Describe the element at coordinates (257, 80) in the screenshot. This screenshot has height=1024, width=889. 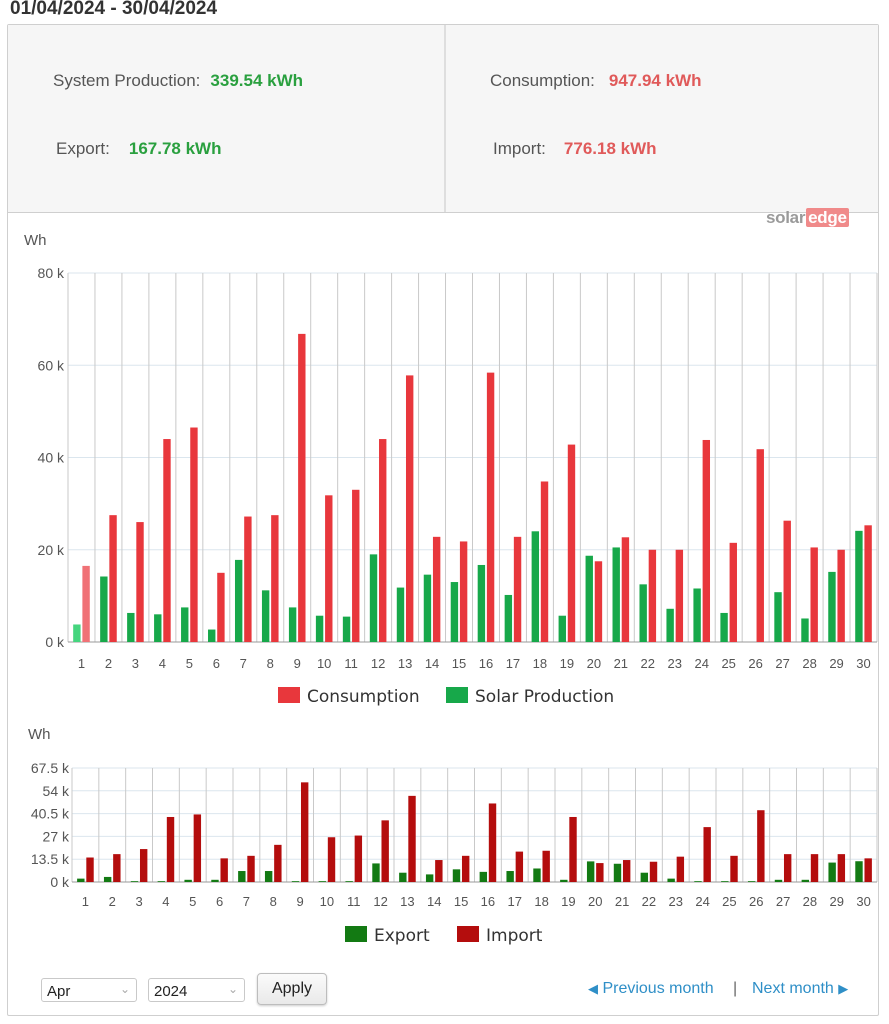
I see `production-value: 339.54 kWh` at that location.